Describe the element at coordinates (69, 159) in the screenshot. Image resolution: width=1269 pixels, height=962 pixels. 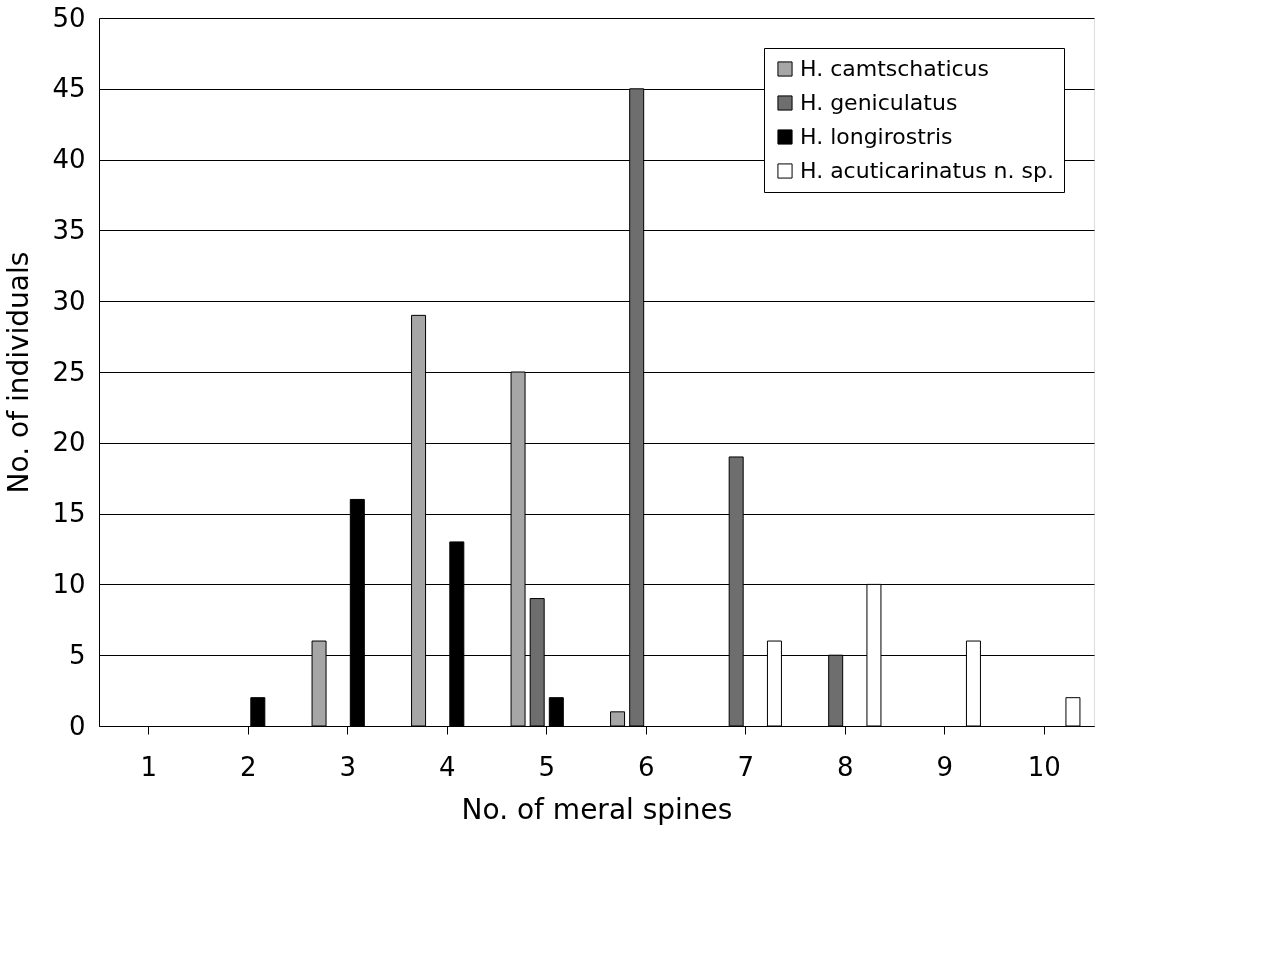
I see `y-tick-label: 40` at that location.